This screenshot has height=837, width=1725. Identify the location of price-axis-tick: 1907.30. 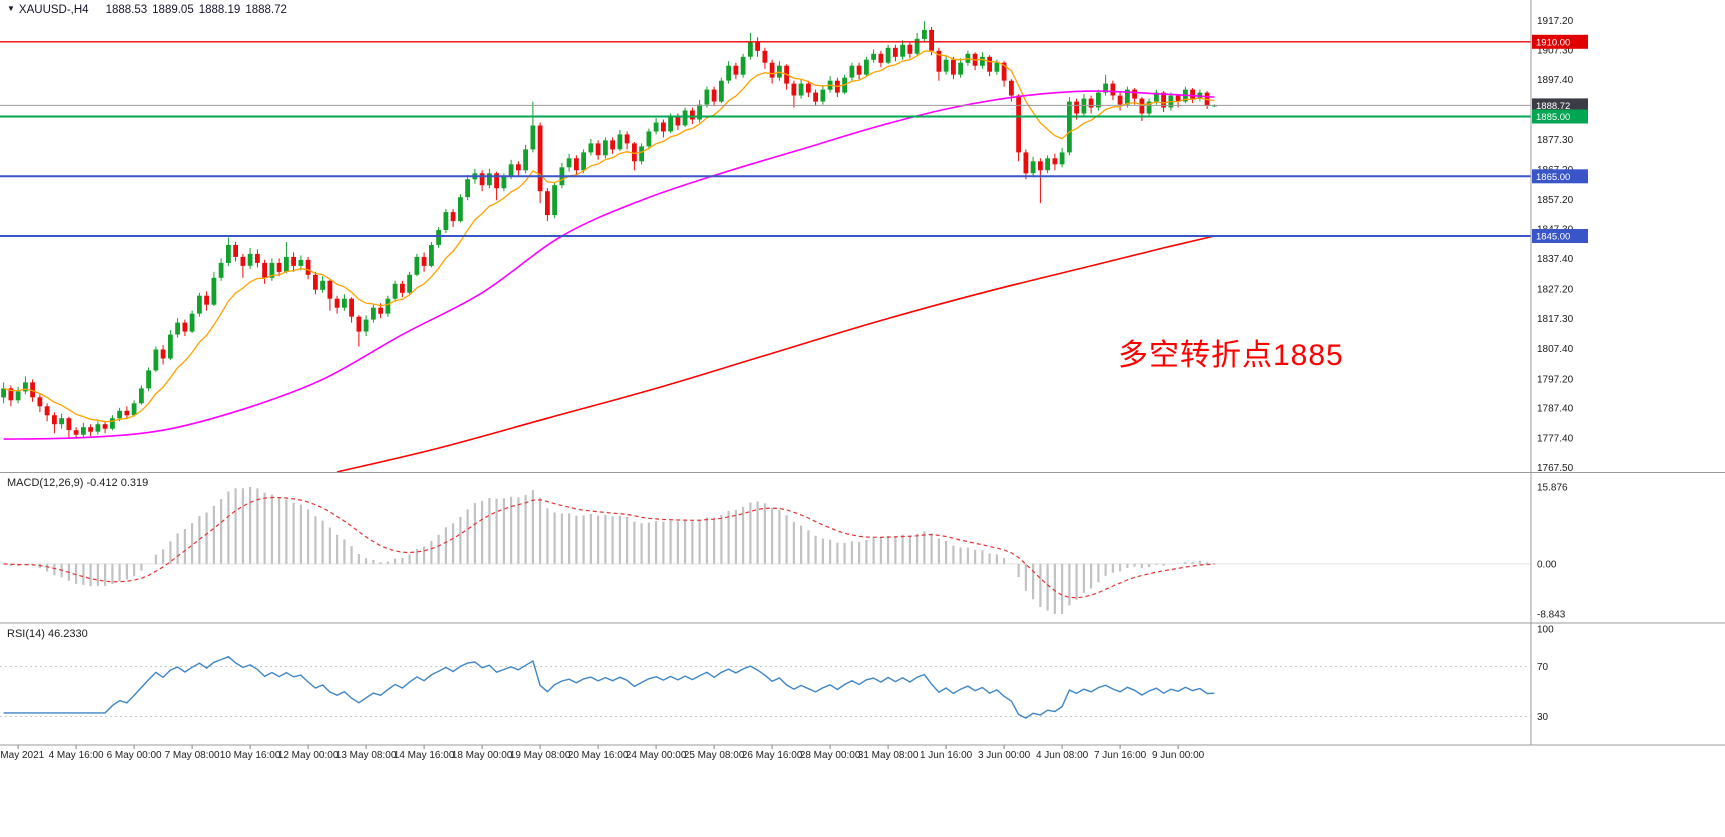
(1555, 50).